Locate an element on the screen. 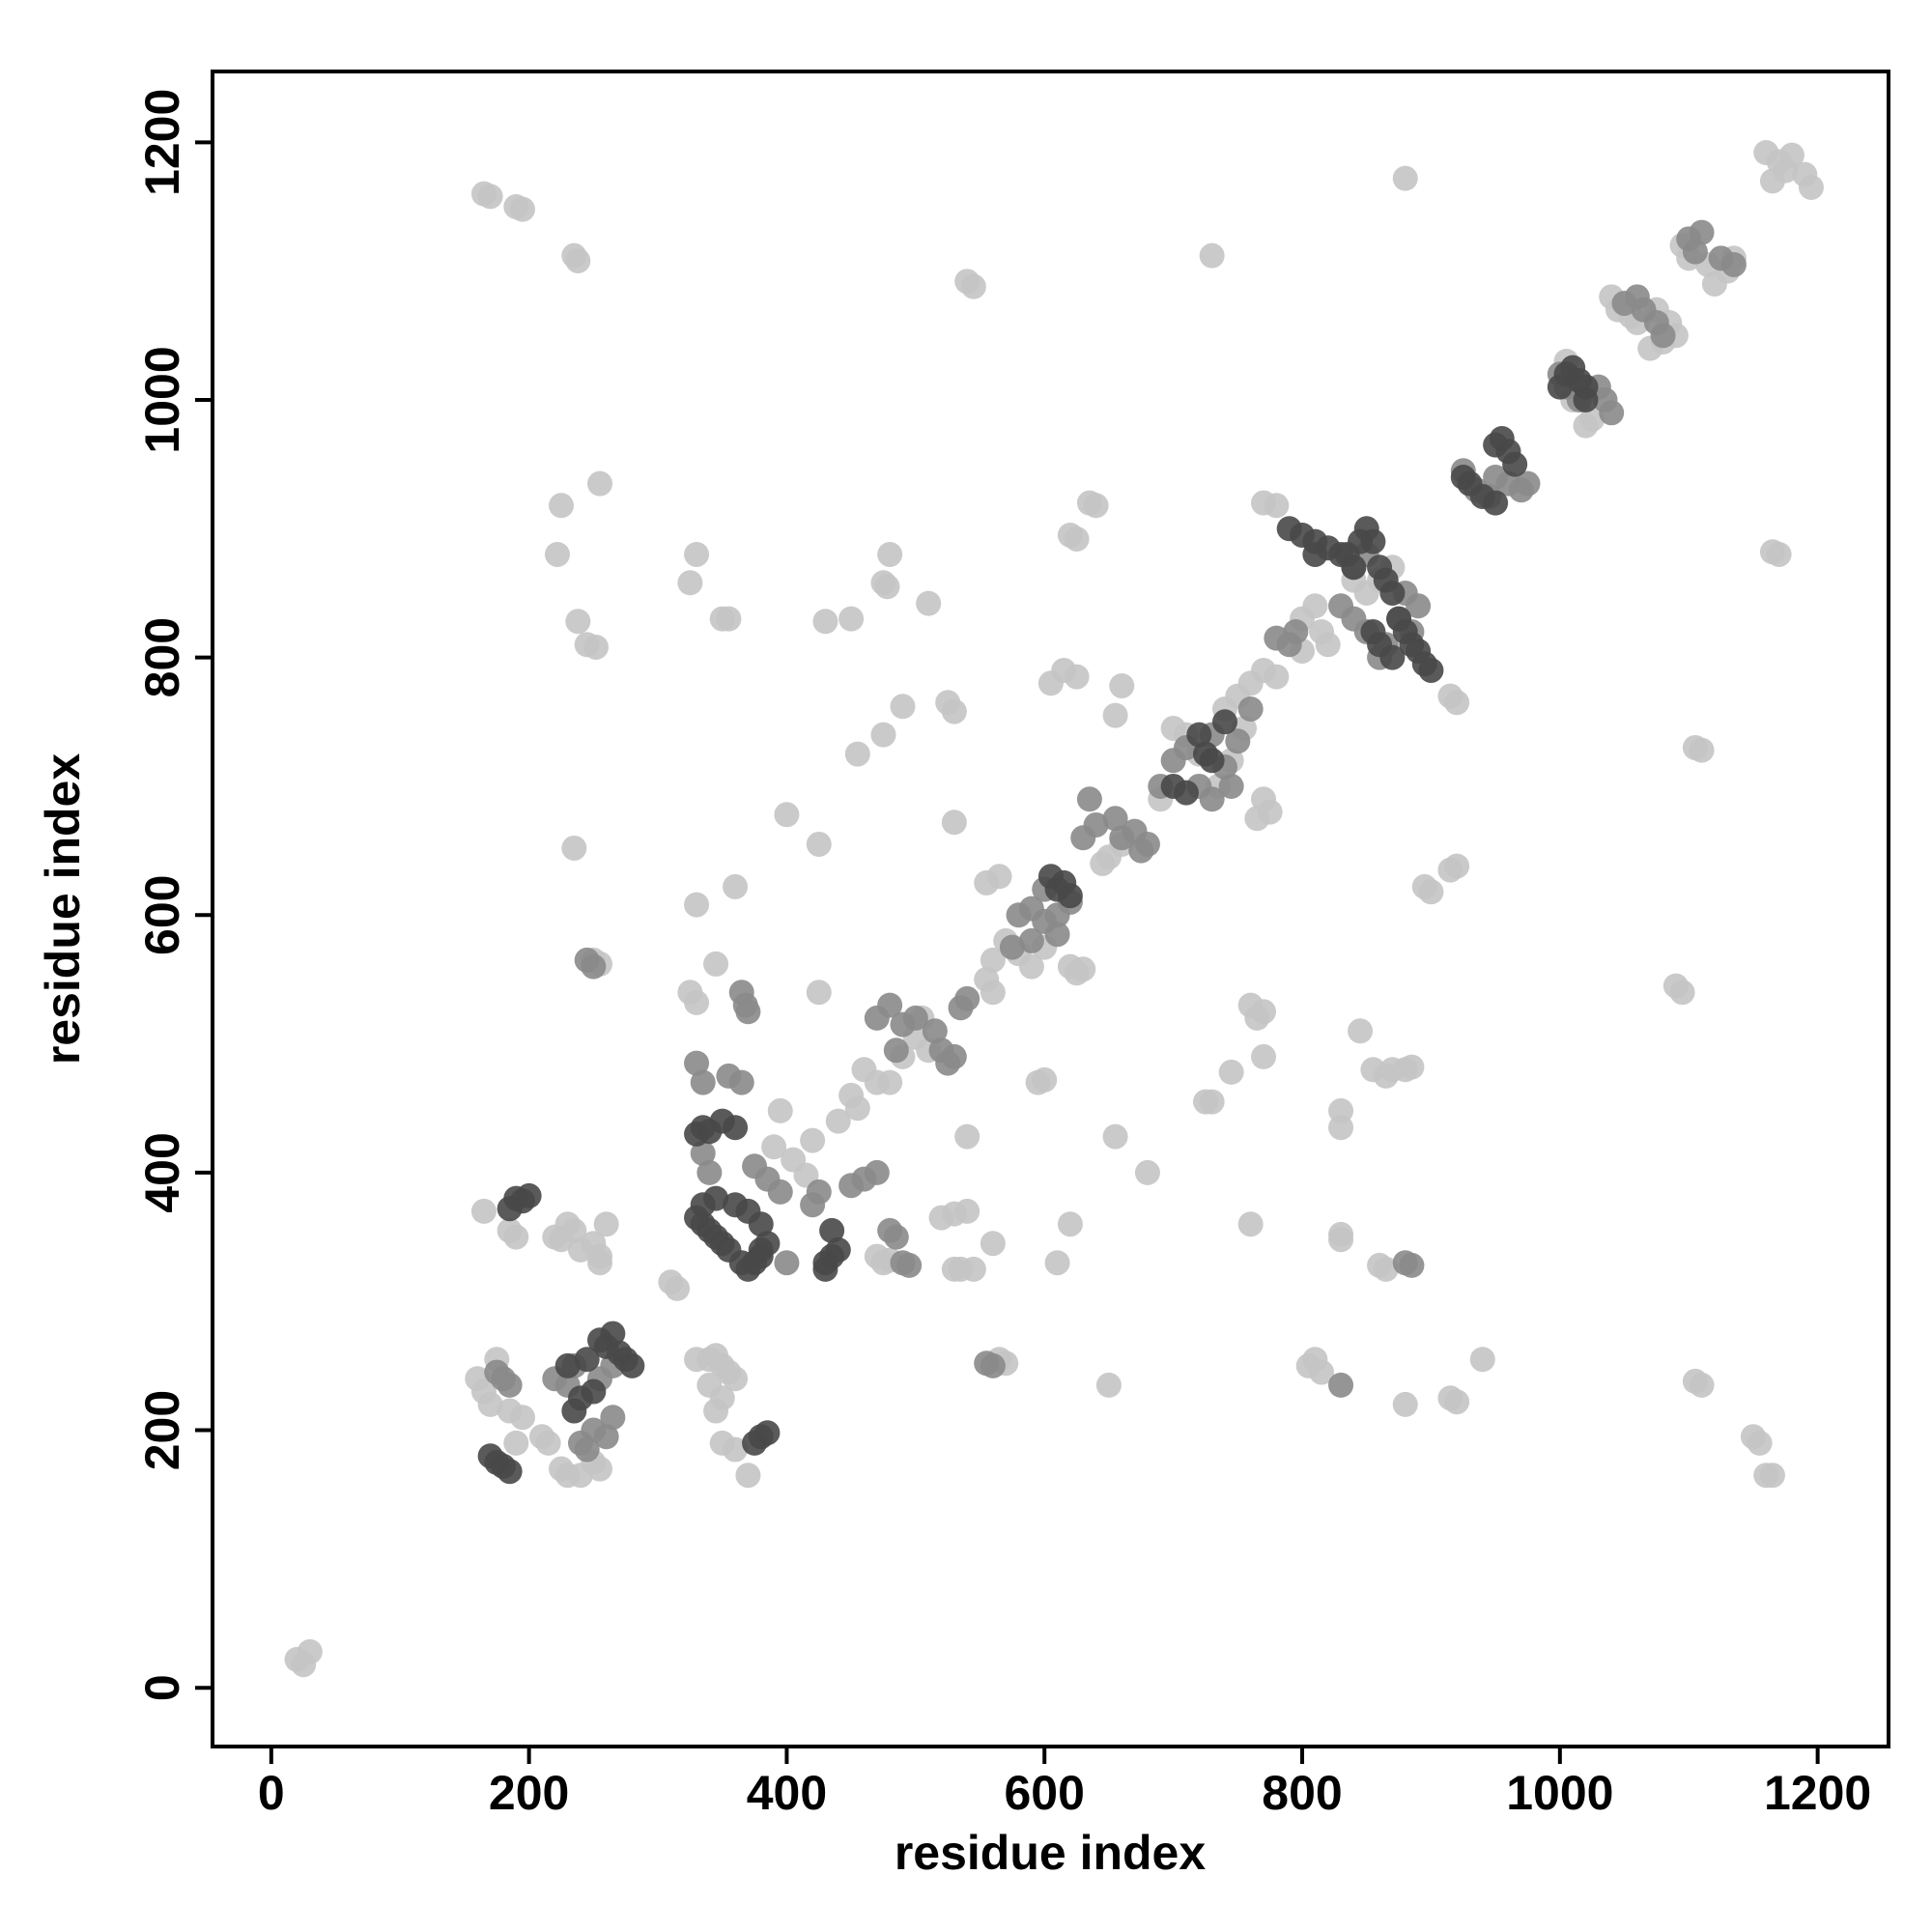 This screenshot has width=1932, height=1932. y-tick-label: 0 is located at coordinates (162, 1687).